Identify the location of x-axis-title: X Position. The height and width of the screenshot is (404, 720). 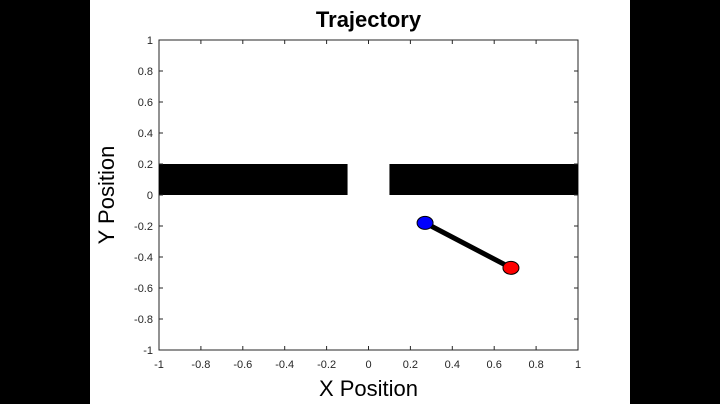
(368, 388).